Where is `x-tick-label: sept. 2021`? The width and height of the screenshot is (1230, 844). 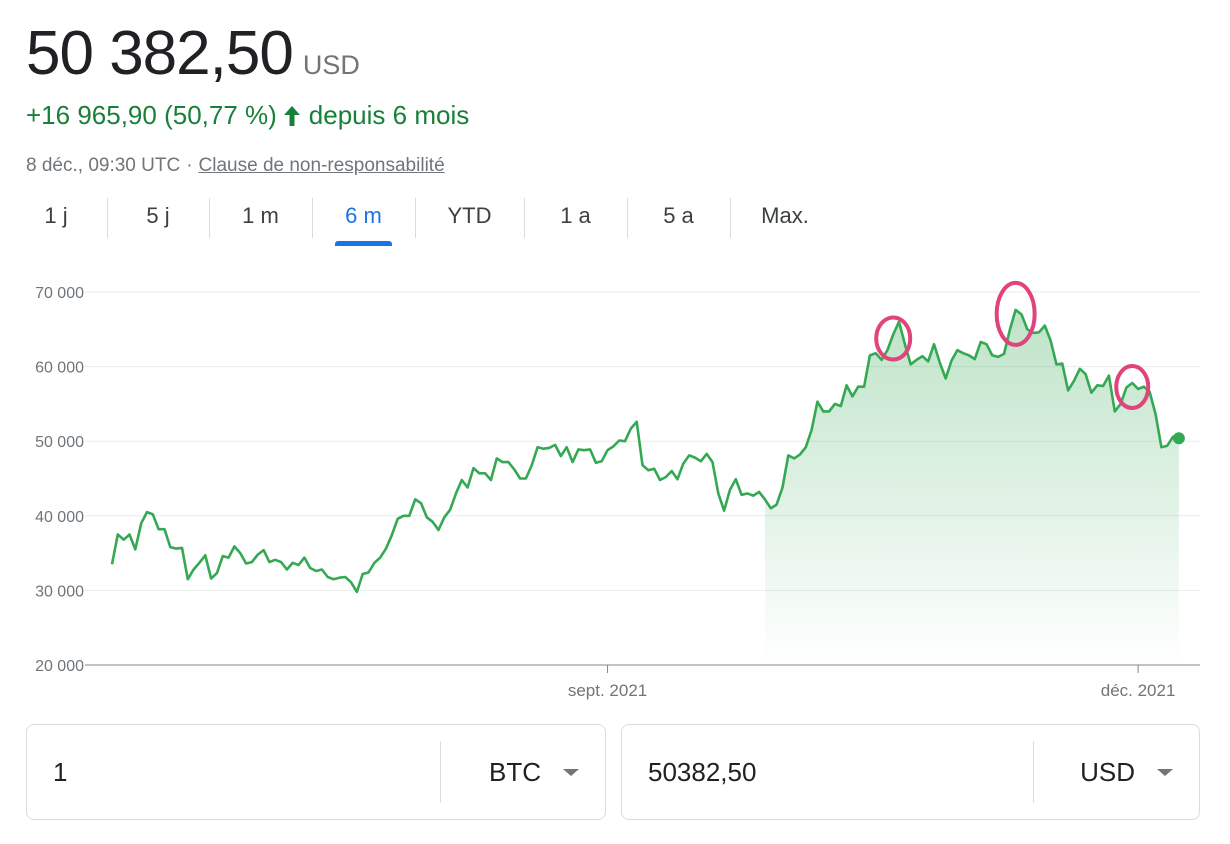 x-tick-label: sept. 2021 is located at coordinates (607, 690).